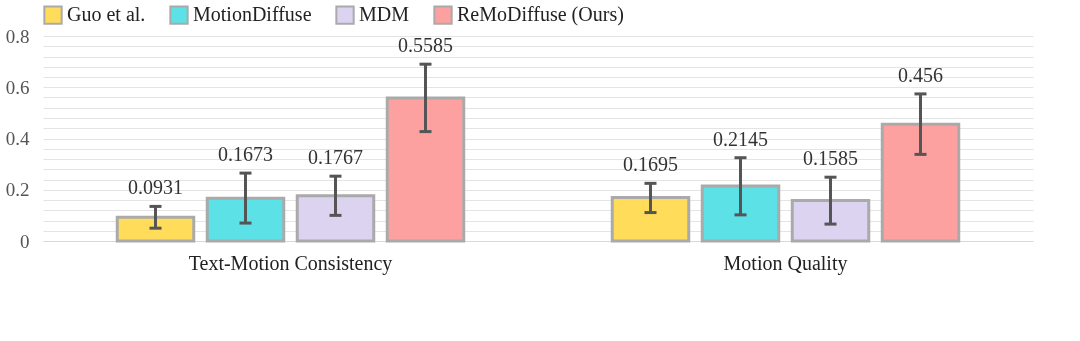 The width and height of the screenshot is (1080, 341). What do you see at coordinates (384, 14) in the screenshot?
I see `legend-label: MDM` at bounding box center [384, 14].